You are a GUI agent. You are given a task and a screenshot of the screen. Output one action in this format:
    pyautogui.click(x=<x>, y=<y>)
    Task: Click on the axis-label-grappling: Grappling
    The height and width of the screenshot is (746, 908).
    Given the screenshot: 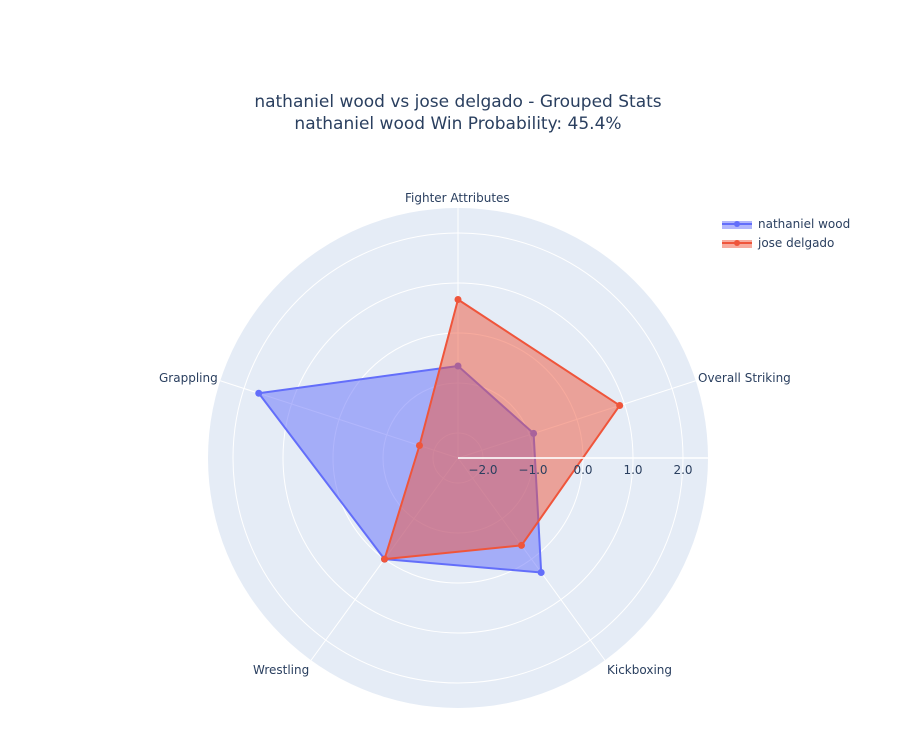 What is the action you would take?
    pyautogui.click(x=188, y=378)
    